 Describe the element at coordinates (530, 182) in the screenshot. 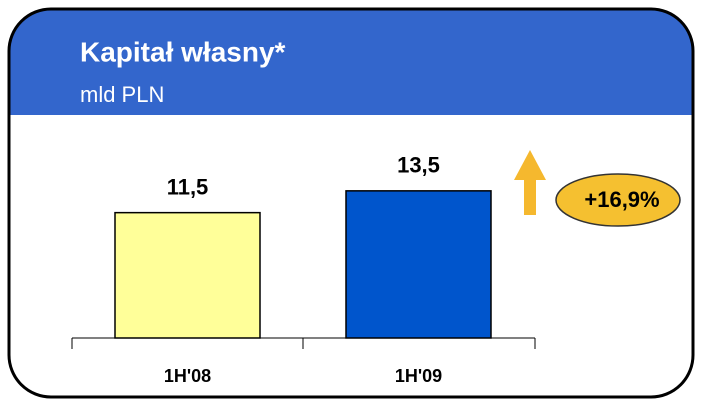

I see `up-arrow` at that location.